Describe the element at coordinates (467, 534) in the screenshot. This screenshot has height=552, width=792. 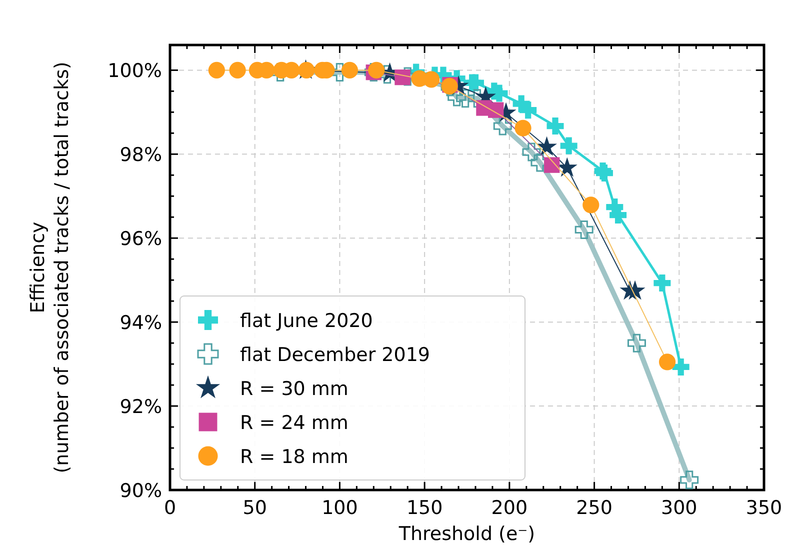
I see `x-axis-title: Threshold (e⁻)` at that location.